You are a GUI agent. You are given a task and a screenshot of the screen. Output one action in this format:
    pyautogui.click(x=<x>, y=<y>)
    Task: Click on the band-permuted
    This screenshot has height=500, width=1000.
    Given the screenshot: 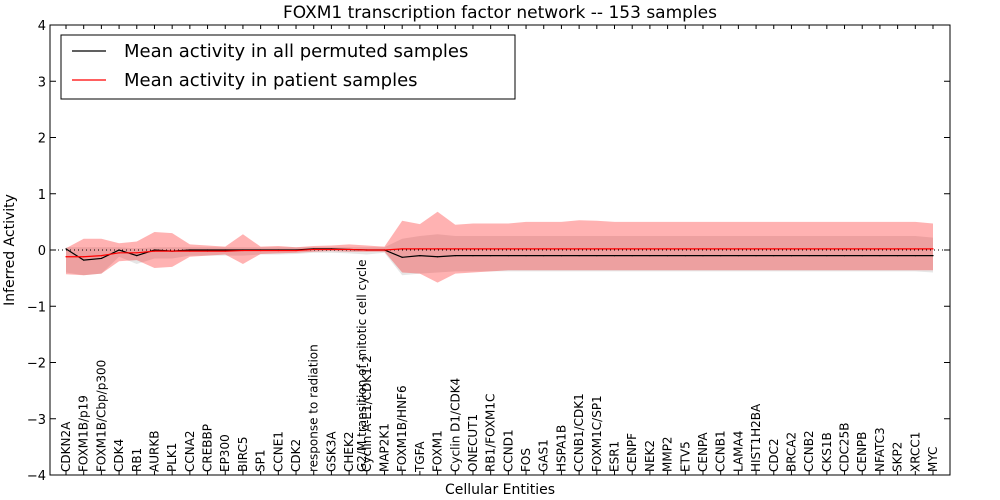 What is the action you would take?
    pyautogui.click(x=499, y=255)
    